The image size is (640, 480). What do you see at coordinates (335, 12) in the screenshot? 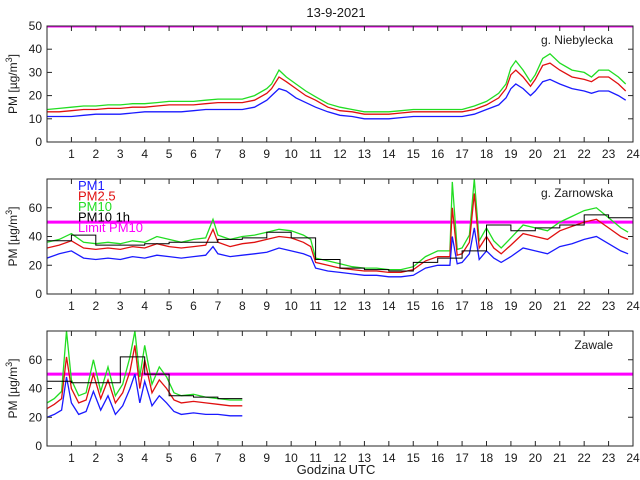
I see `figure-title: 13-9-2021` at bounding box center [335, 12].